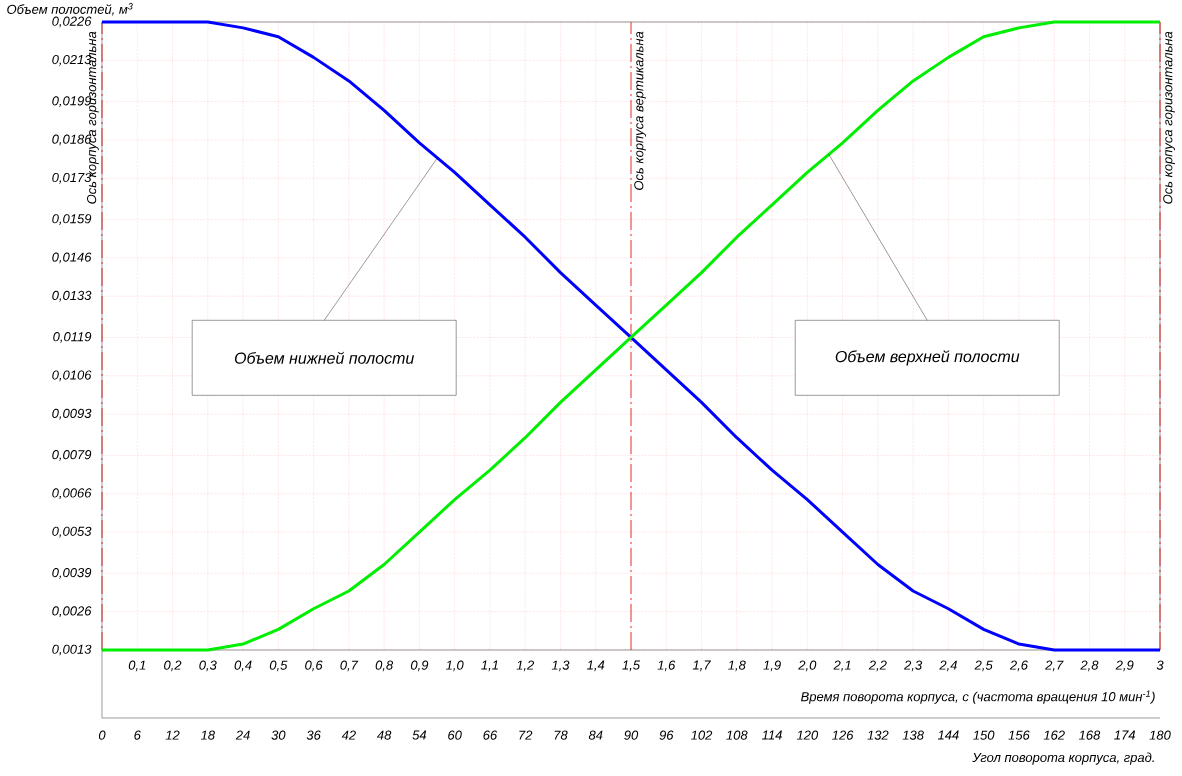 Image resolution: width=1182 pixels, height=776 pixels. What do you see at coordinates (102, 735) in the screenshot?
I see `x2-tick-label: 0` at bounding box center [102, 735].